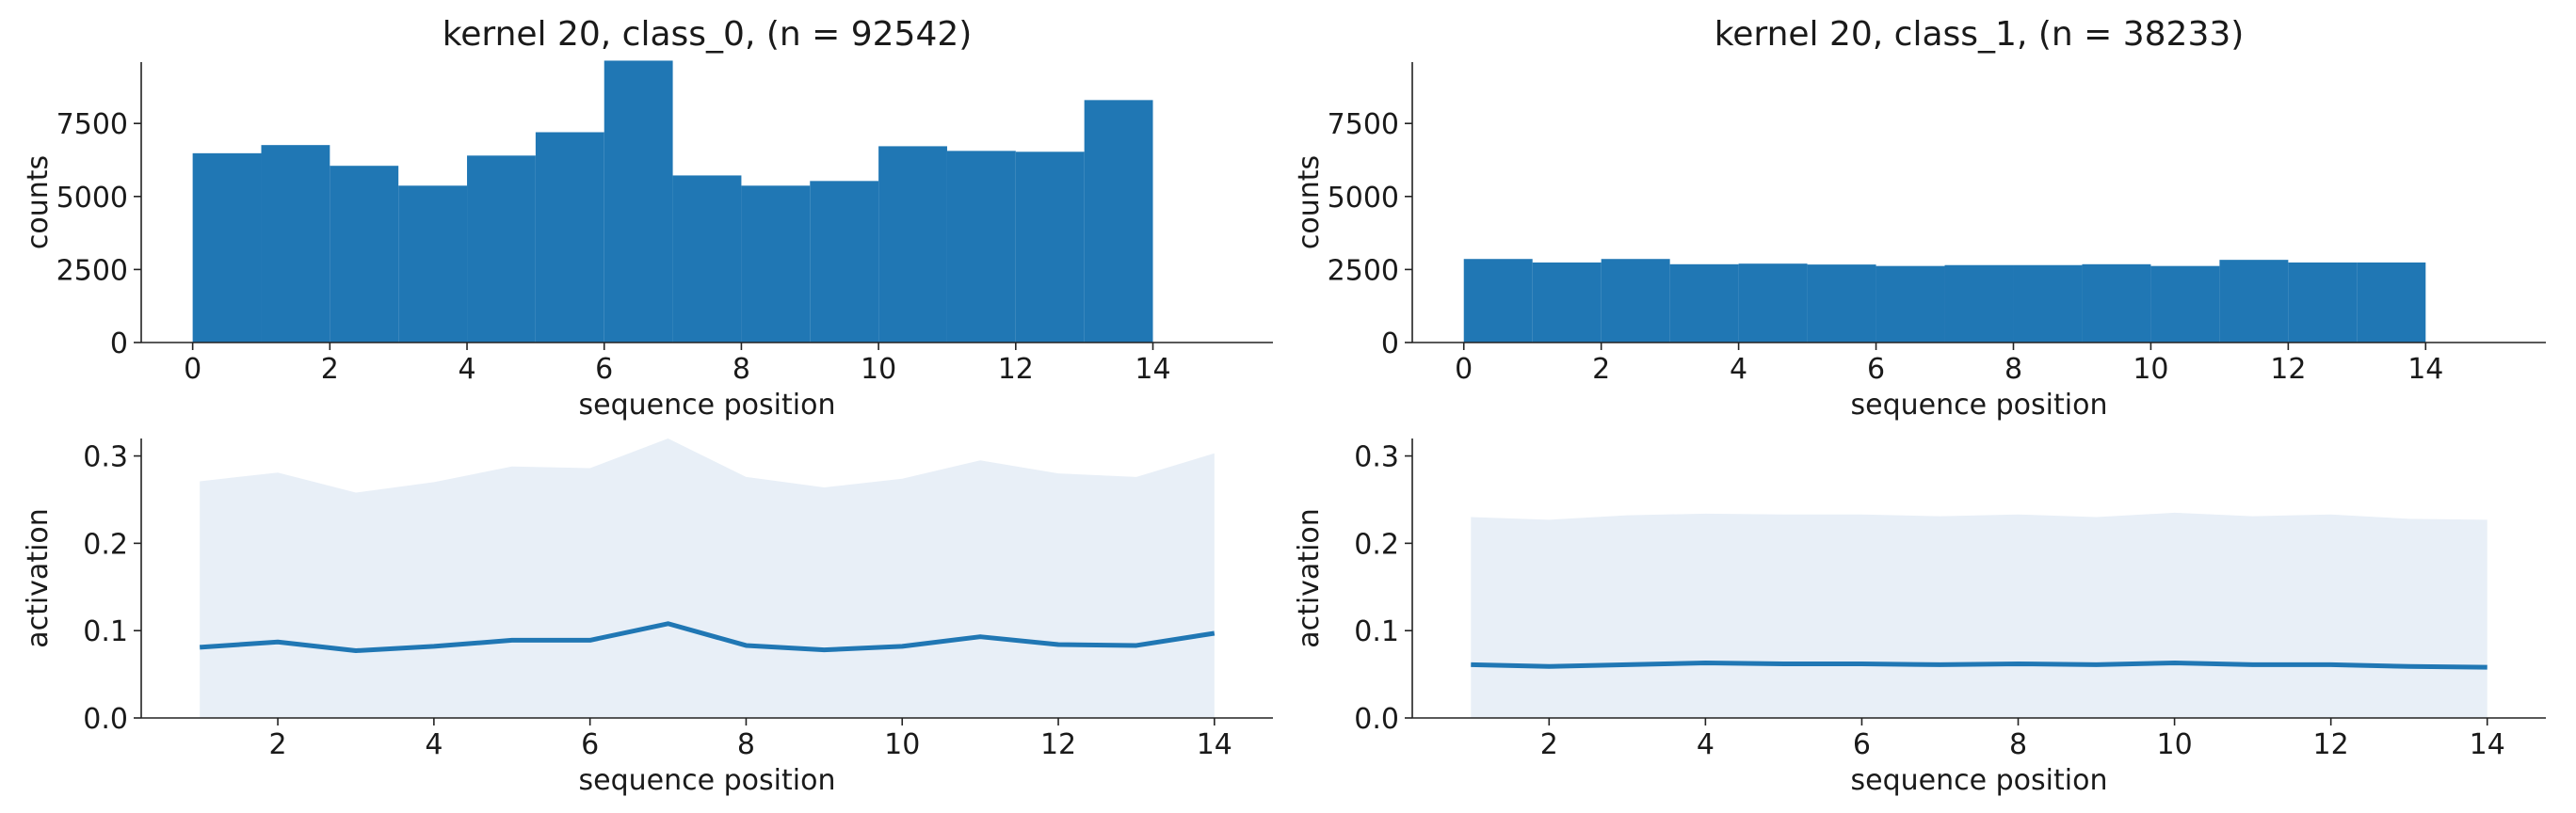  What do you see at coordinates (708, 35) in the screenshot?
I see `chart-title: kernel 20, class_0, (n = 92542)` at bounding box center [708, 35].